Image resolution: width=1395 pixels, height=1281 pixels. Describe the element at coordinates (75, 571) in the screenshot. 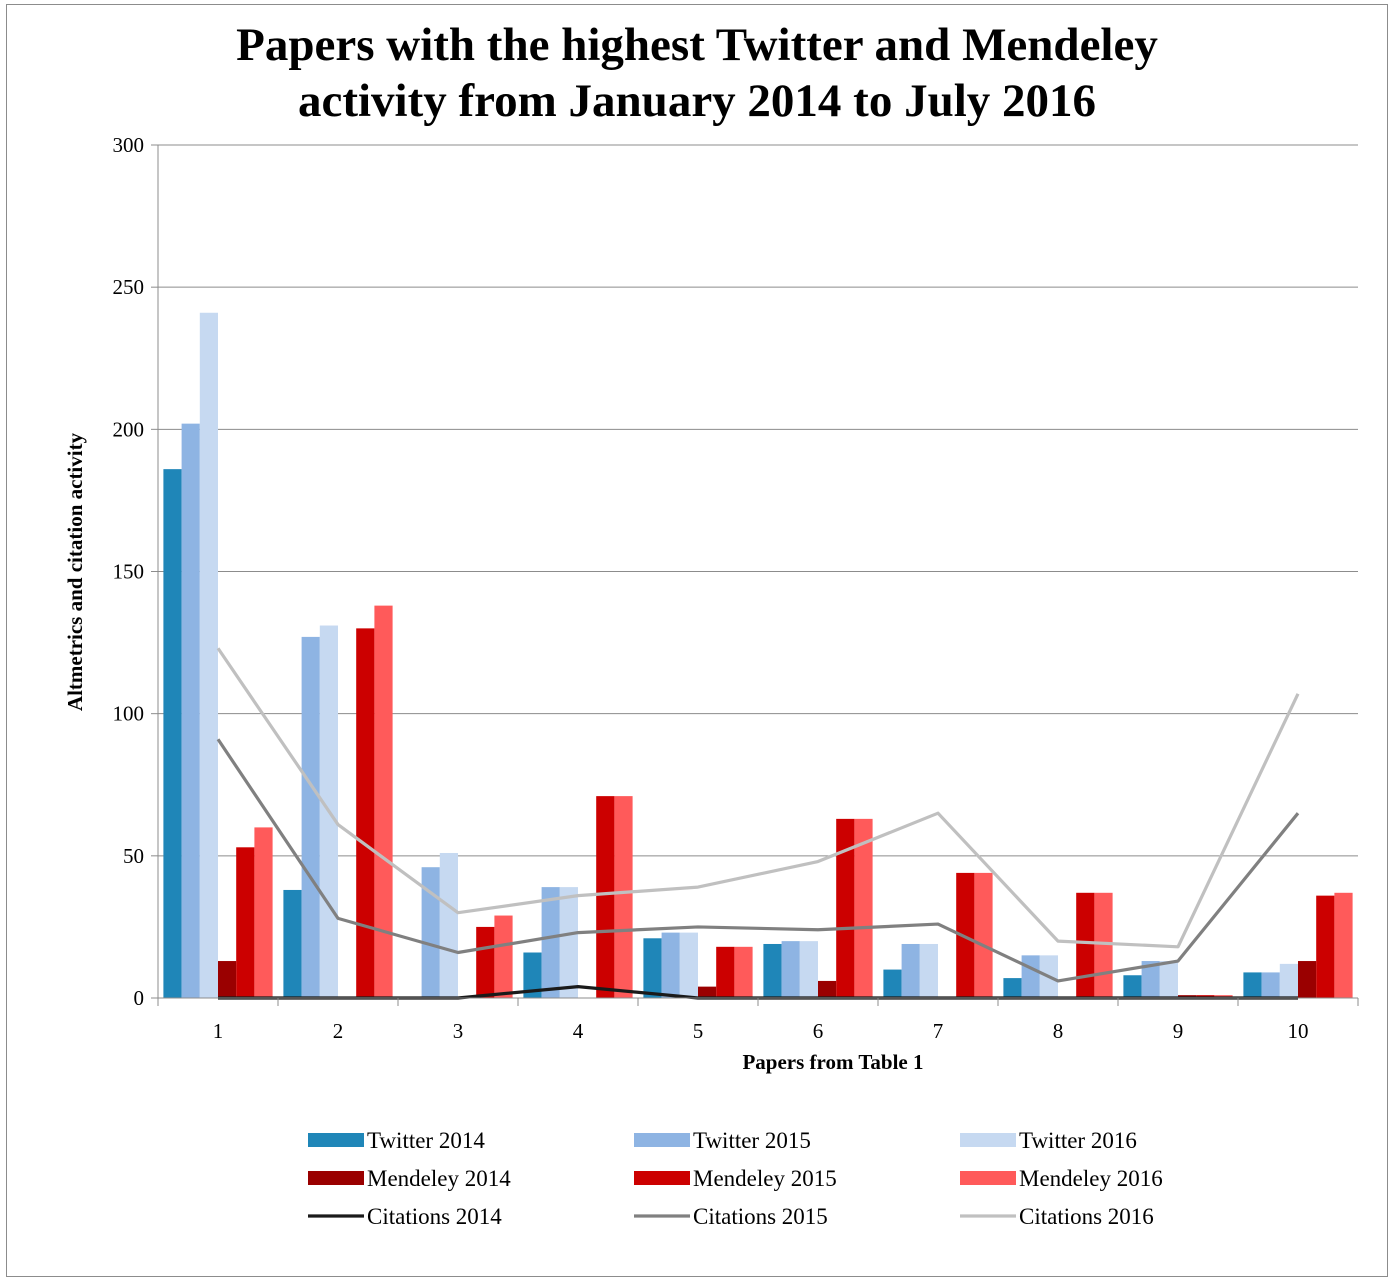

I see `y-axis-title: Altmetrics and citation activity` at that location.